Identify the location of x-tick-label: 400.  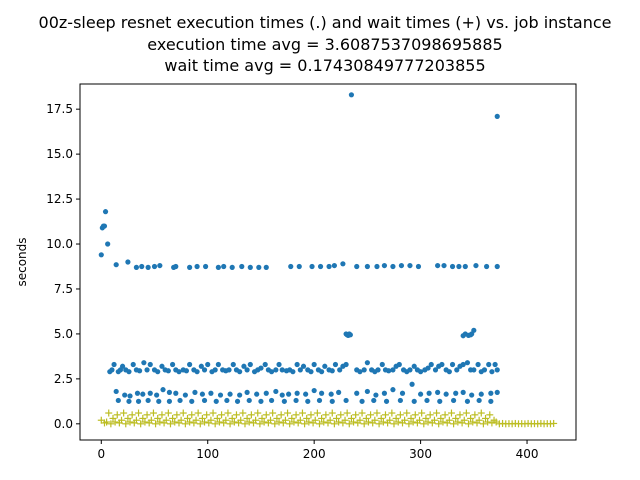
(527, 454).